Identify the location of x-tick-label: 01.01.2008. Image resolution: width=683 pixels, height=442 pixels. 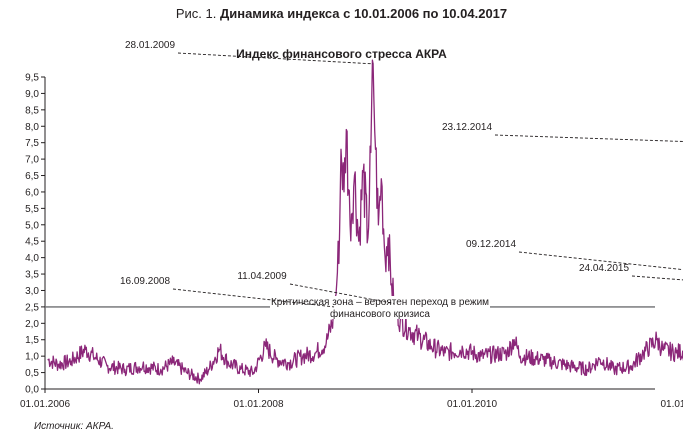
(258, 404).